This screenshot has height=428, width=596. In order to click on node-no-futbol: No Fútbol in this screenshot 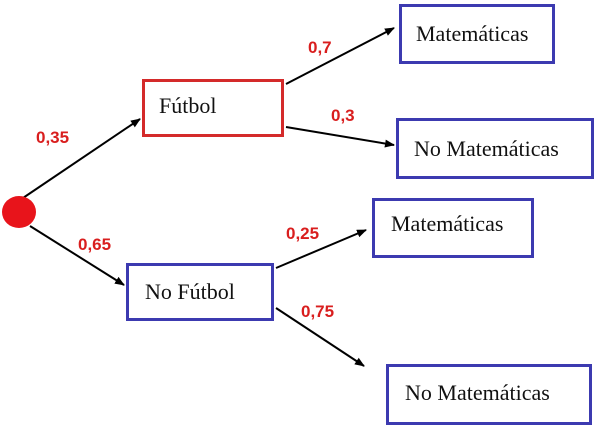, I will do `click(200, 292)`.